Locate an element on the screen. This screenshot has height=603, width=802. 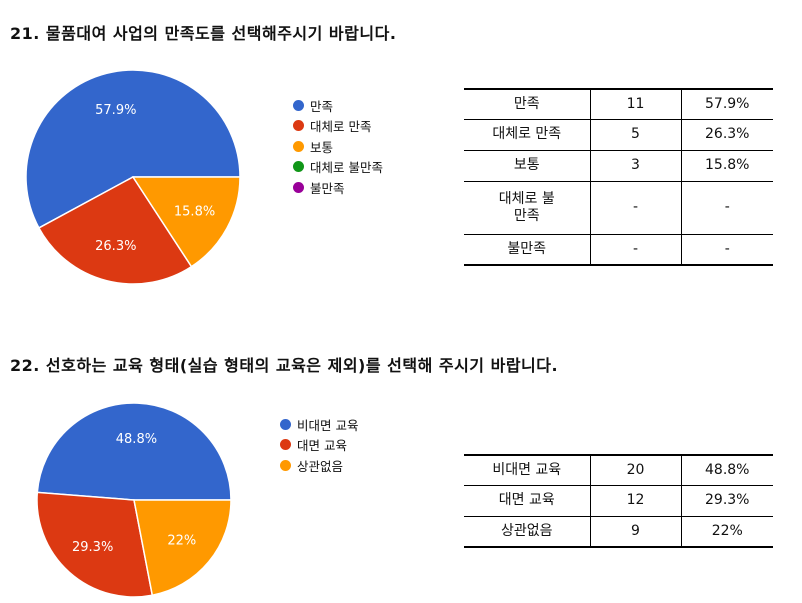
row-percent: 48.8% is located at coordinates (726, 470).